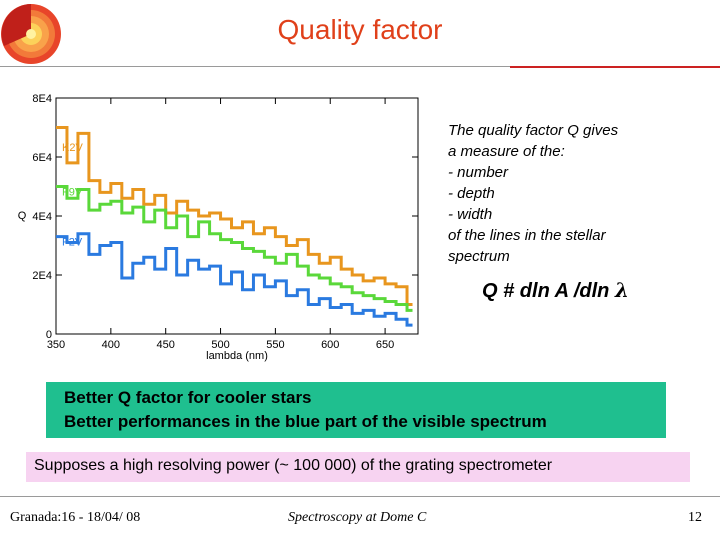  Describe the element at coordinates (42, 217) in the screenshot. I see `y-tick-label: 4E4` at that location.